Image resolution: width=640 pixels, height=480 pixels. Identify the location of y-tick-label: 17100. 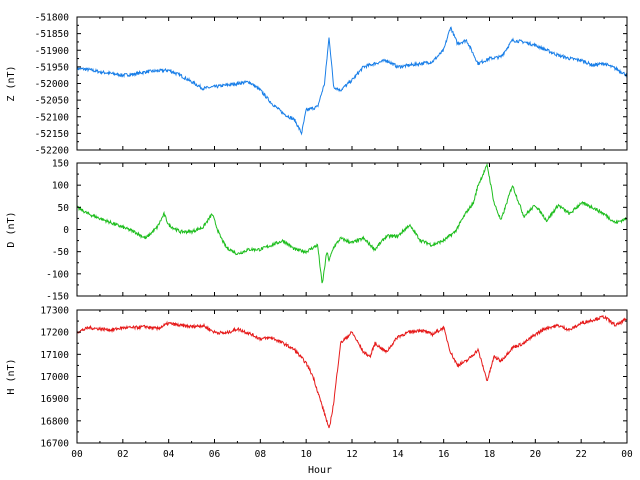
(54, 355).